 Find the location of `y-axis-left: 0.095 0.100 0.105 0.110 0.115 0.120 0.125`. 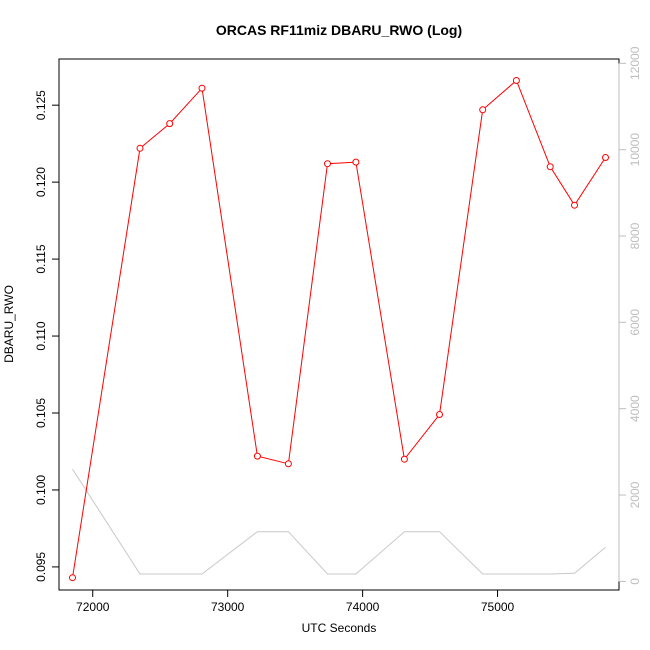

y-axis-left: 0.095 0.100 0.105 0.110 0.115 0.120 0.125 is located at coordinates (47, 336).